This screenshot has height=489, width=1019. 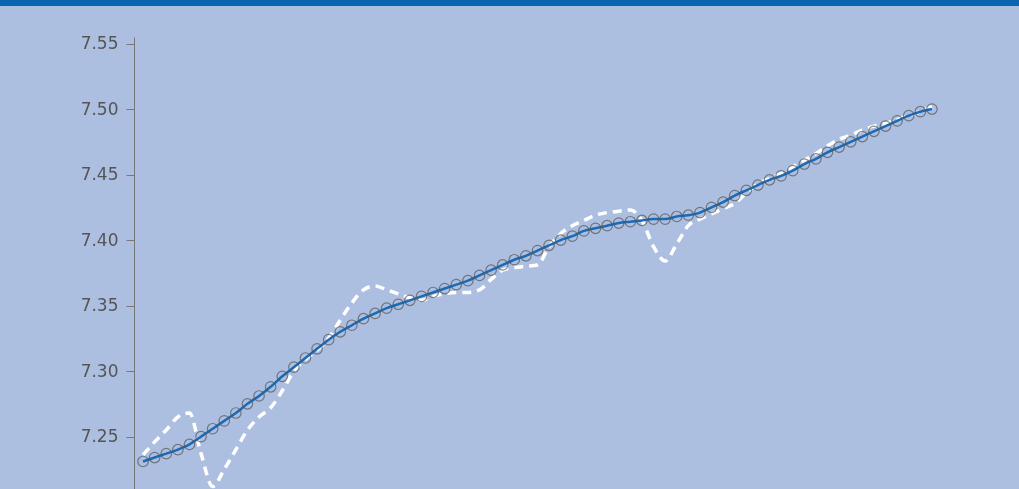 I want to click on y-tick-label: 7.55, so click(x=99, y=43).